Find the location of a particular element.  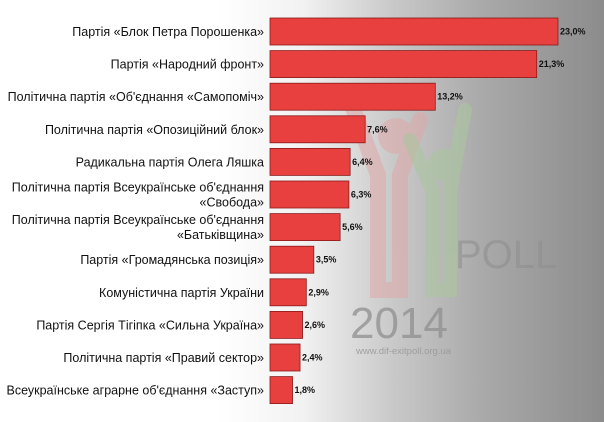

value-label-4: 7,6% is located at coordinates (377, 129).